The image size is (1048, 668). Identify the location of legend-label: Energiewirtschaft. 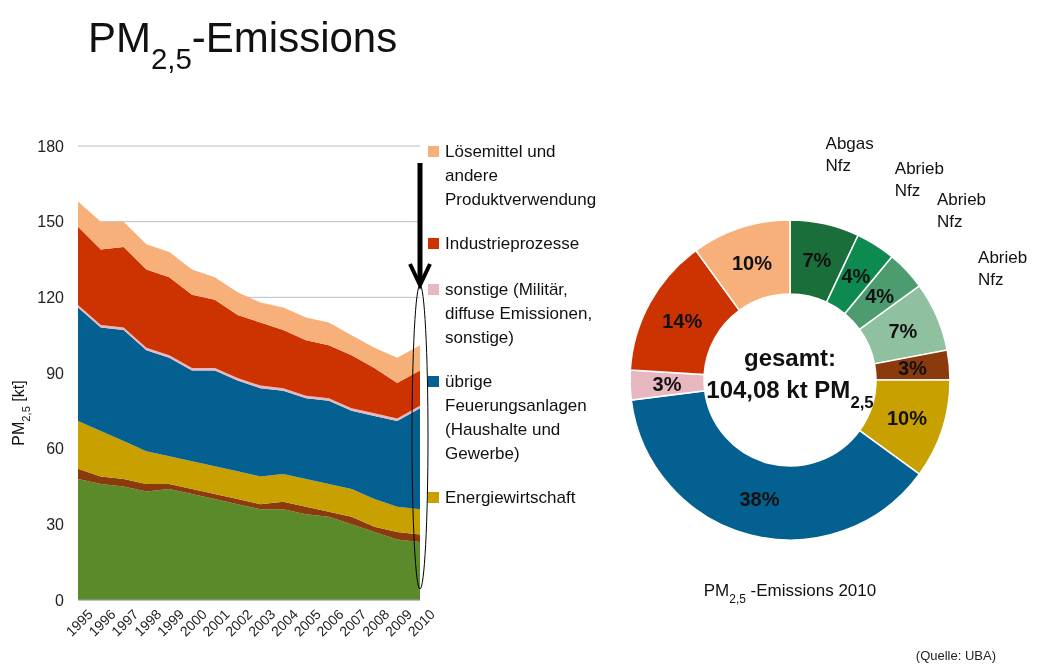
(510, 497).